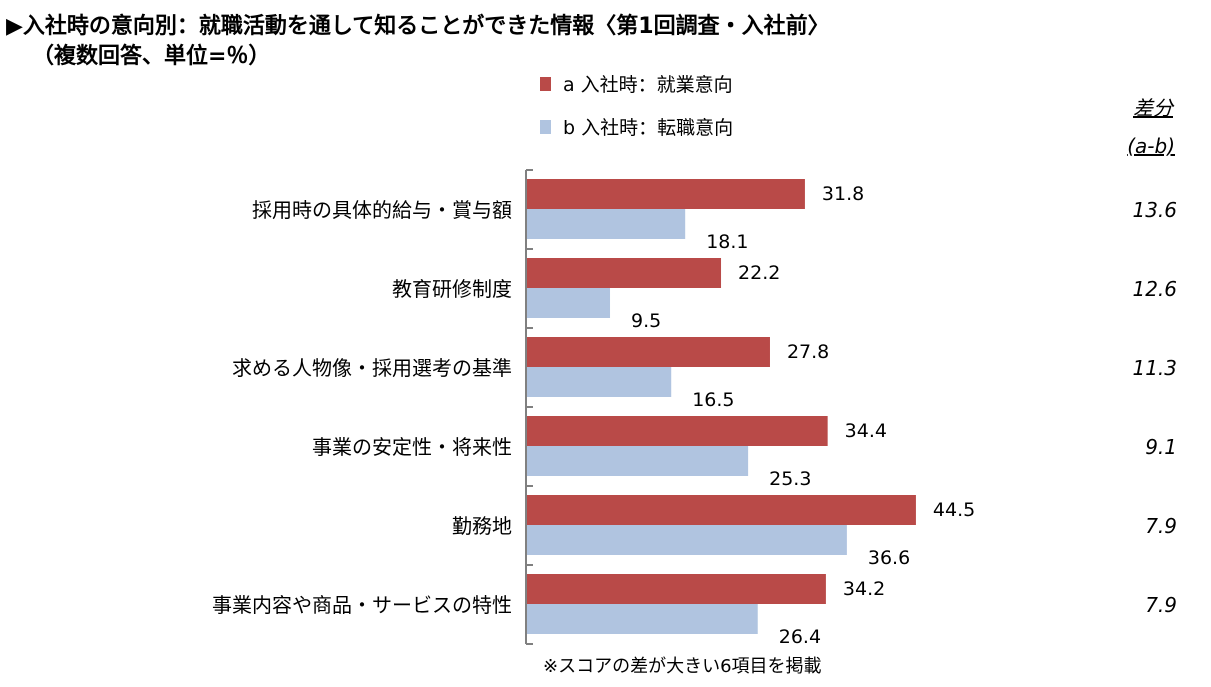  I want to click on difference-header-2: (a-b), so click(1151, 146).